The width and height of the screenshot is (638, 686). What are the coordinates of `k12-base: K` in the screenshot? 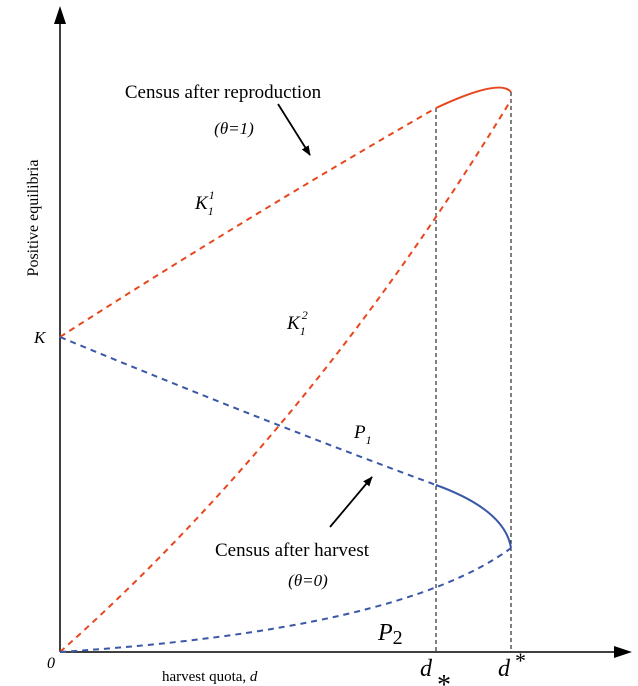 It's located at (293, 323).